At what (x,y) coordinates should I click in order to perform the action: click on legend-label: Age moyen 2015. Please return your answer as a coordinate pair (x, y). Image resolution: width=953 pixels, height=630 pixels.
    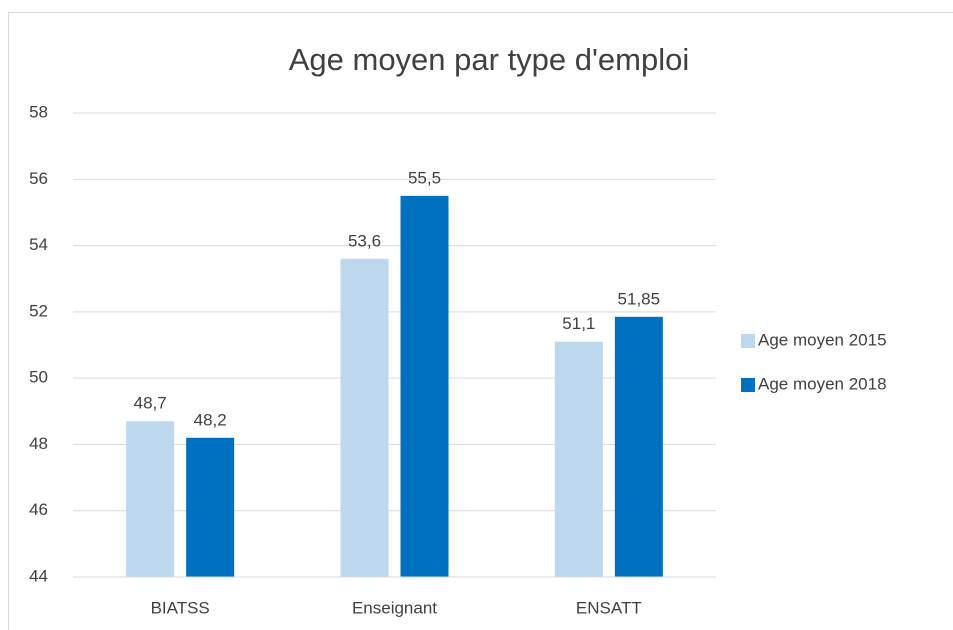
    Looking at the image, I should click on (822, 339).